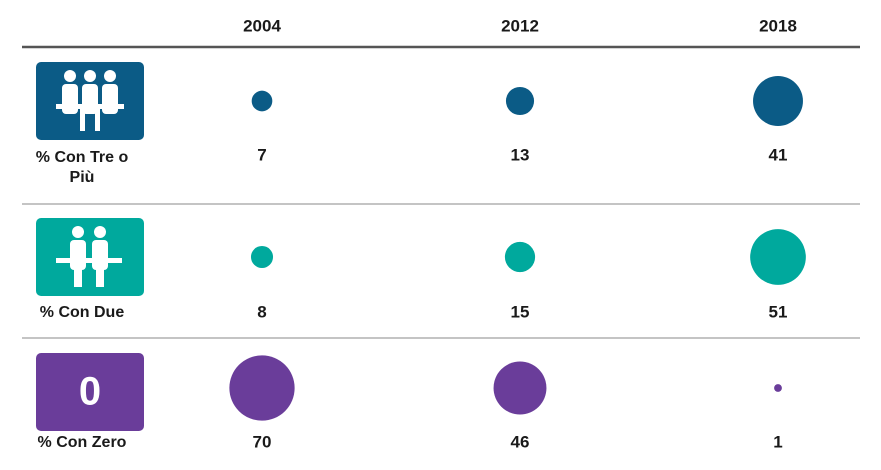 Image resolution: width=881 pixels, height=470 pixels. What do you see at coordinates (520, 154) in the screenshot?
I see `value-label: 13` at bounding box center [520, 154].